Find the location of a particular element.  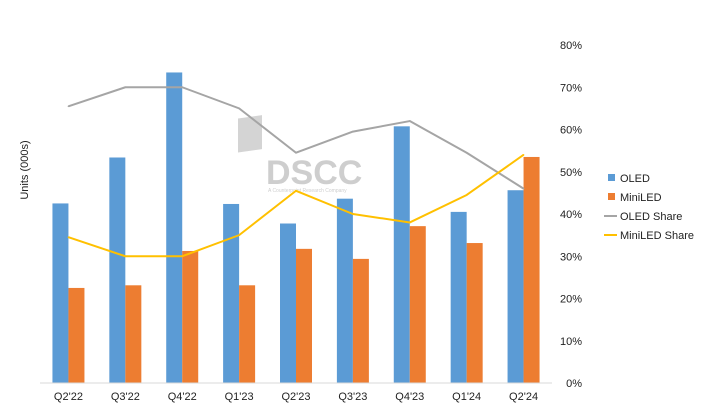

watermark-logo-icon is located at coordinates (250, 134).